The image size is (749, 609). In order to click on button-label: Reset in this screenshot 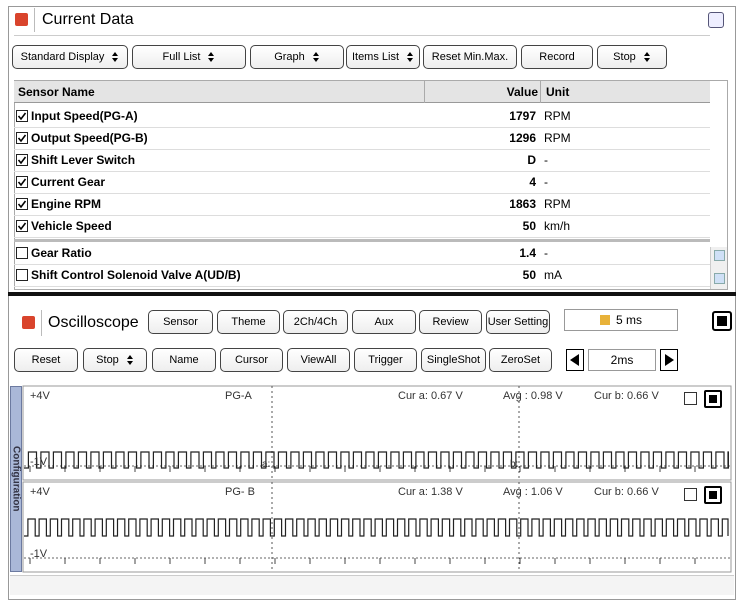, I will do `click(46, 360)`.